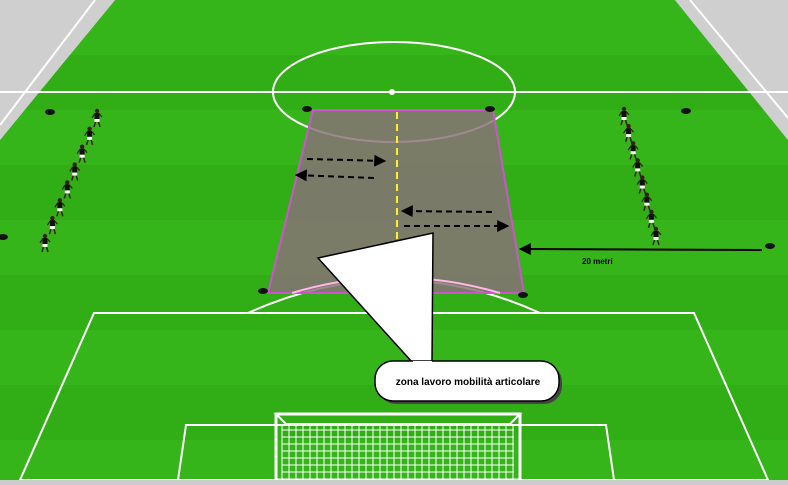 Image resolution: width=788 pixels, height=485 pixels. I want to click on goal-top, so click(398, 419).